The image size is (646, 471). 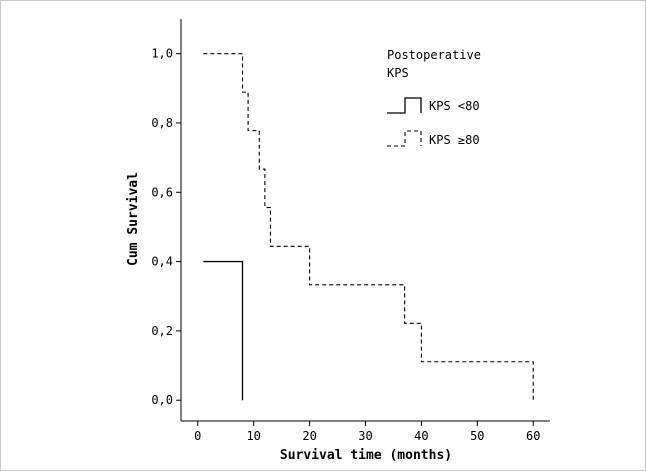 I want to click on y-tick-label: 0,2, so click(x=162, y=331).